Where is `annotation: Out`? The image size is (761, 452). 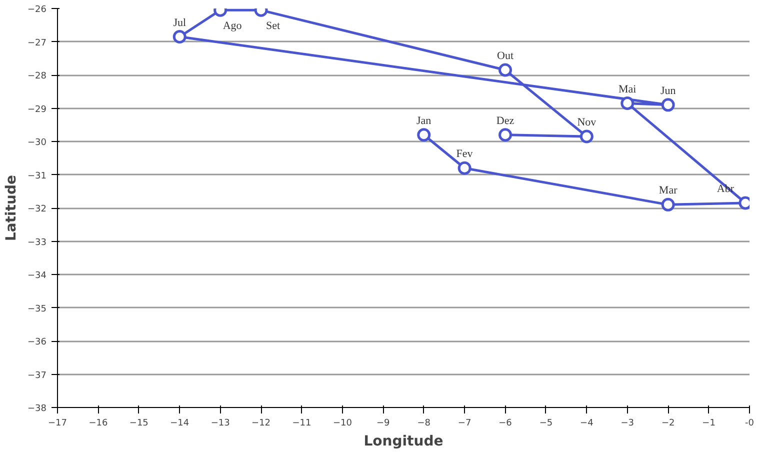 annotation: Out is located at coordinates (505, 56).